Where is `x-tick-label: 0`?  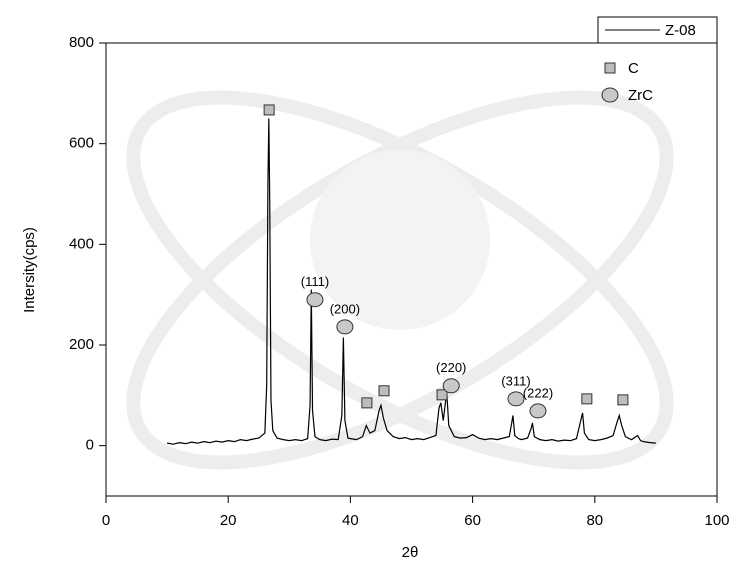
x-tick-label: 0 is located at coordinates (106, 520).